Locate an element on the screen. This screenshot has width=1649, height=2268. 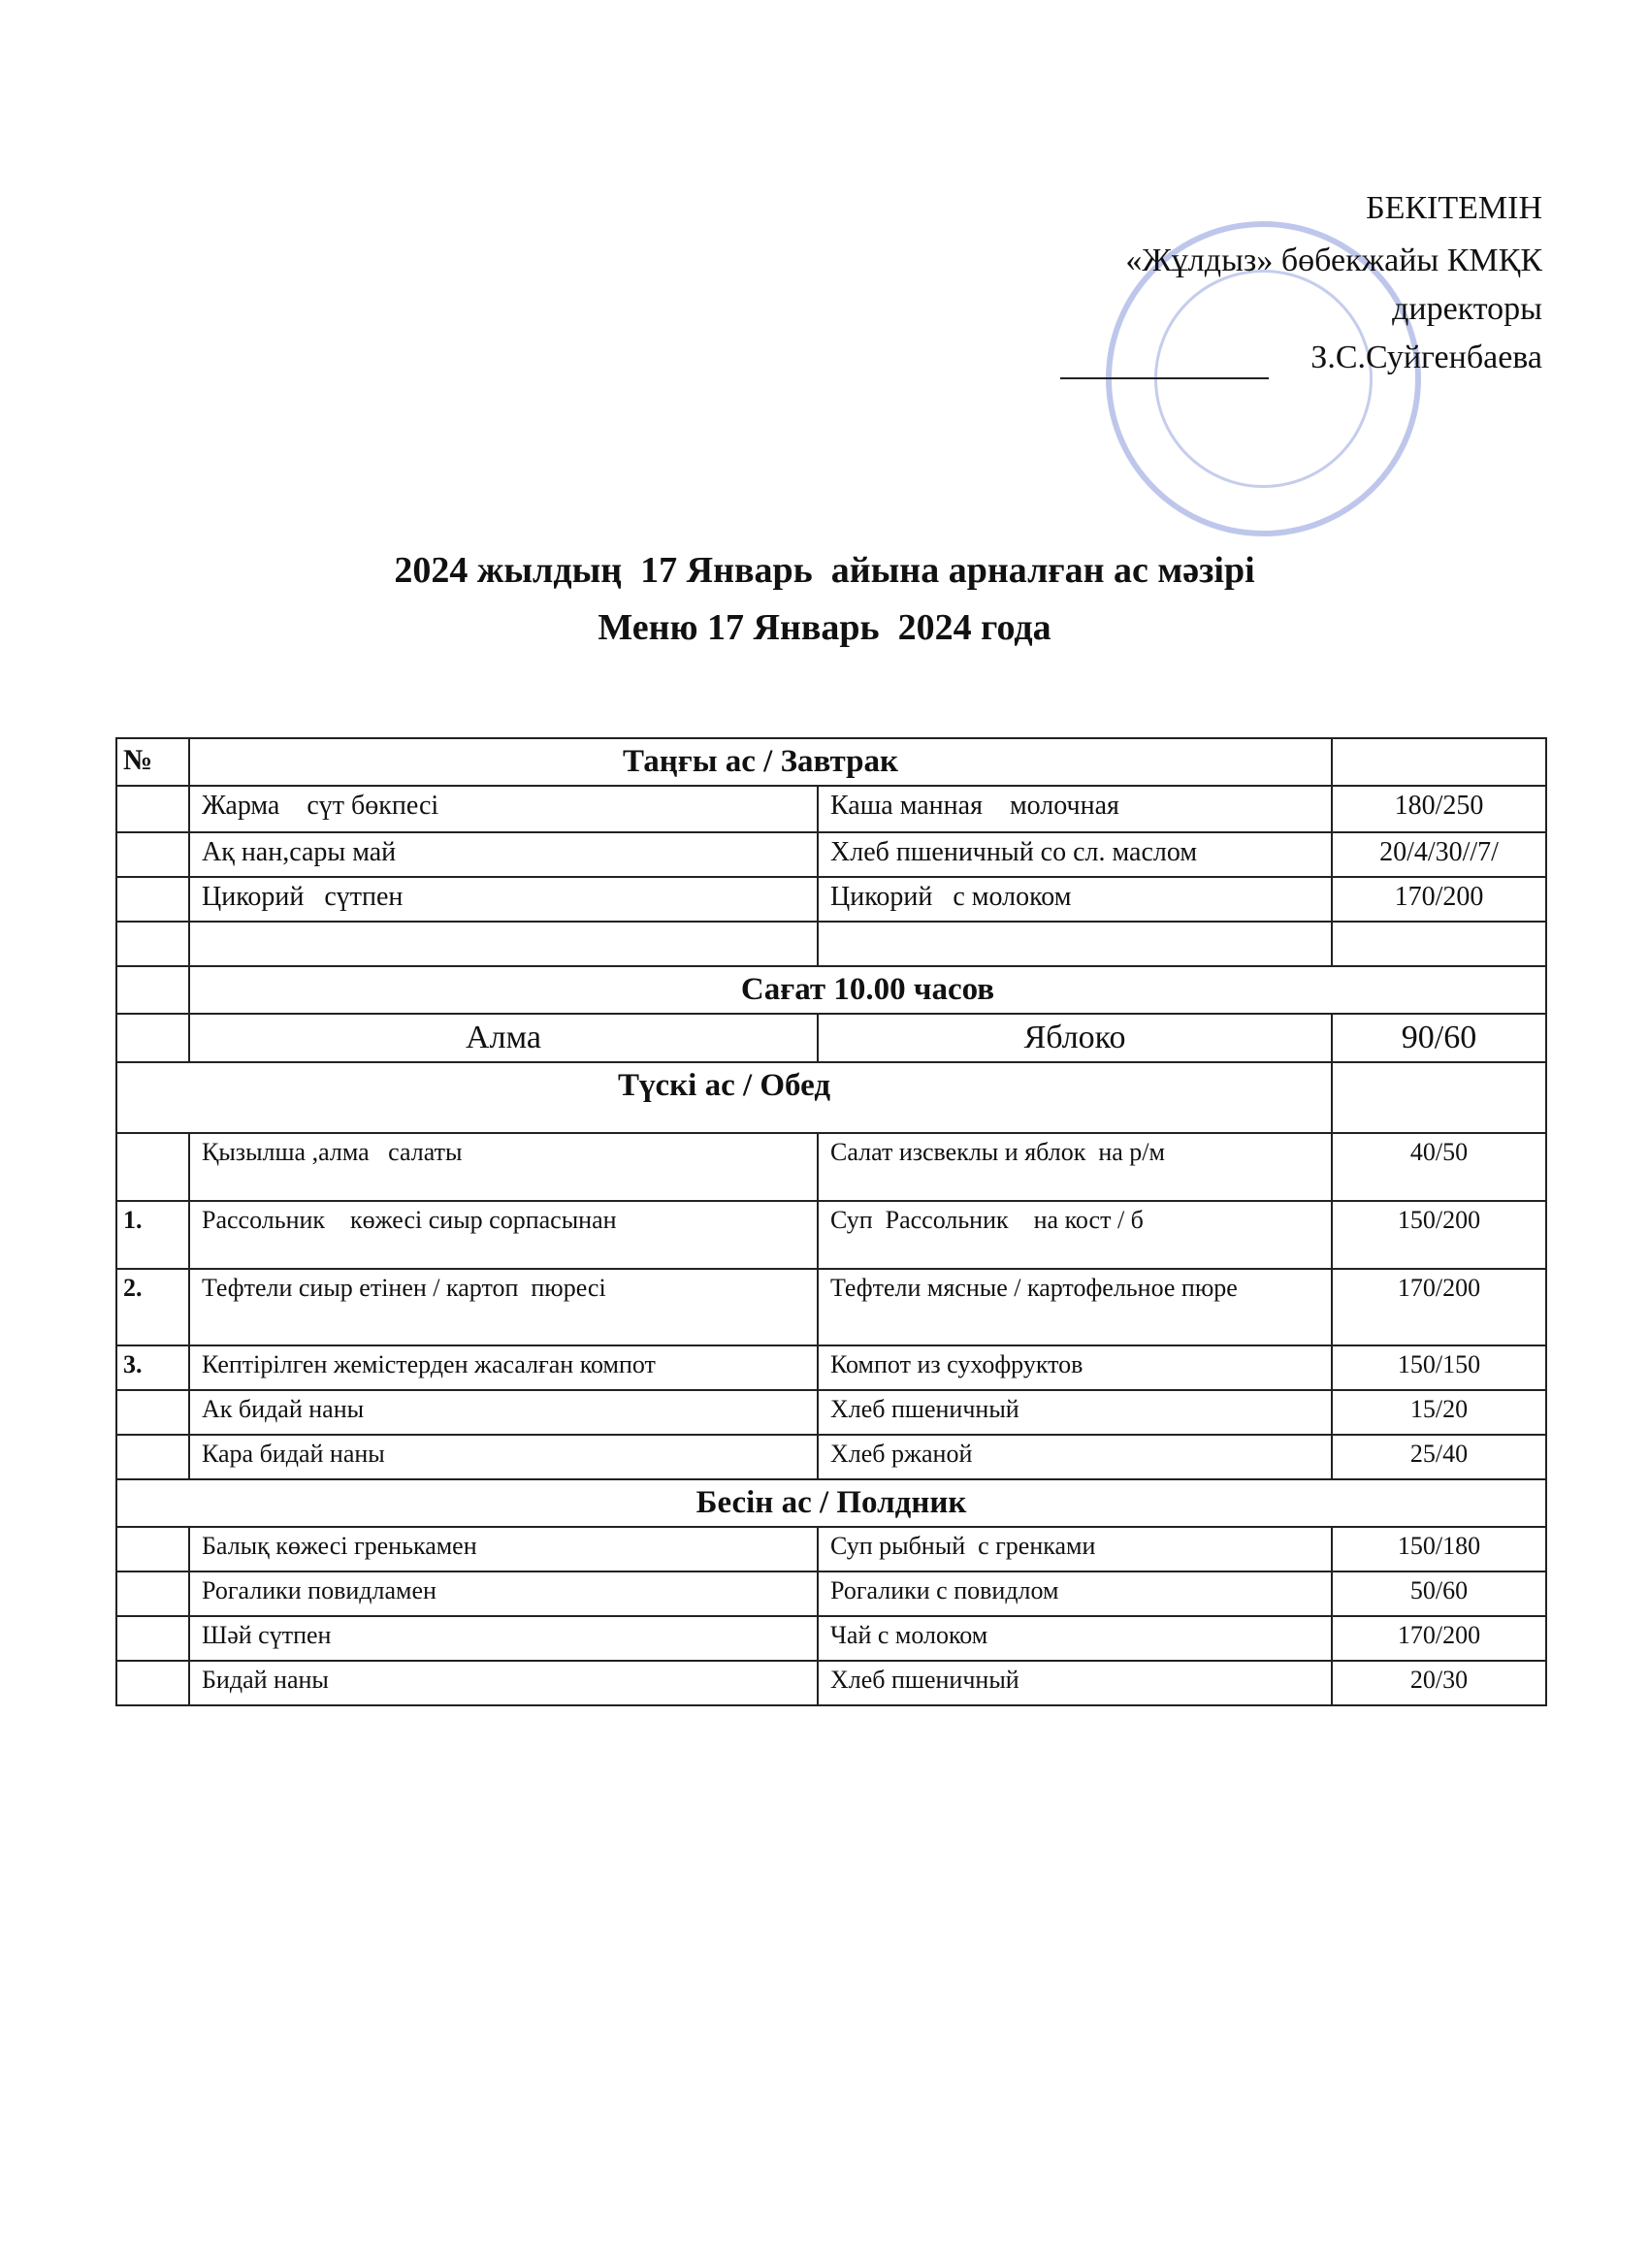
section-title: Таңғы ас / Завтрак is located at coordinates (760, 762).